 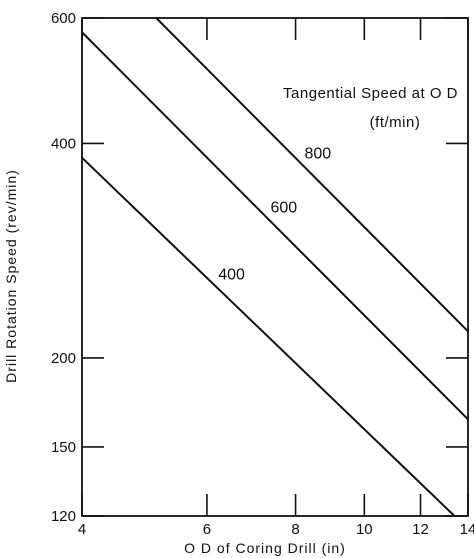 What do you see at coordinates (63, 18) in the screenshot?
I see `y-tick-label: 600` at bounding box center [63, 18].